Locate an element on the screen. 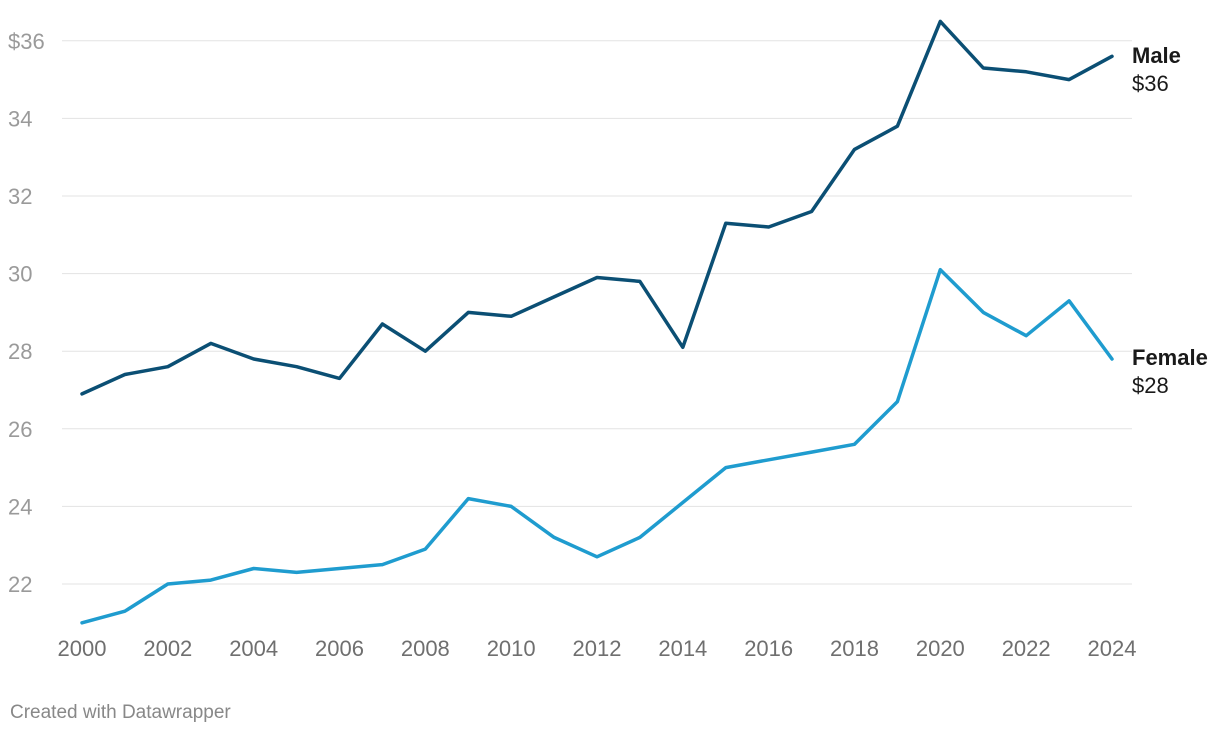  y-tick-label: 28 is located at coordinates (20, 351).